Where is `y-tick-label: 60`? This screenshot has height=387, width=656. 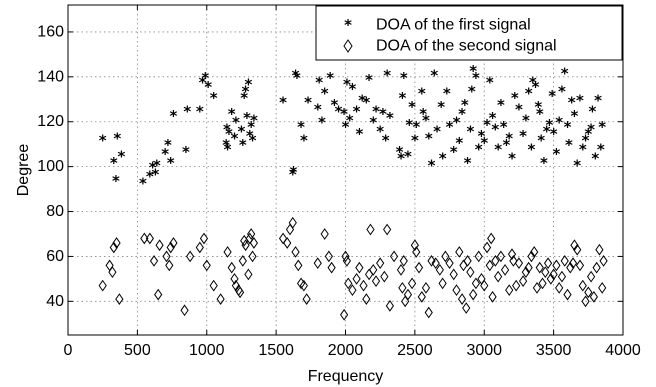 y-tick-label: 60 is located at coordinates (55, 256).